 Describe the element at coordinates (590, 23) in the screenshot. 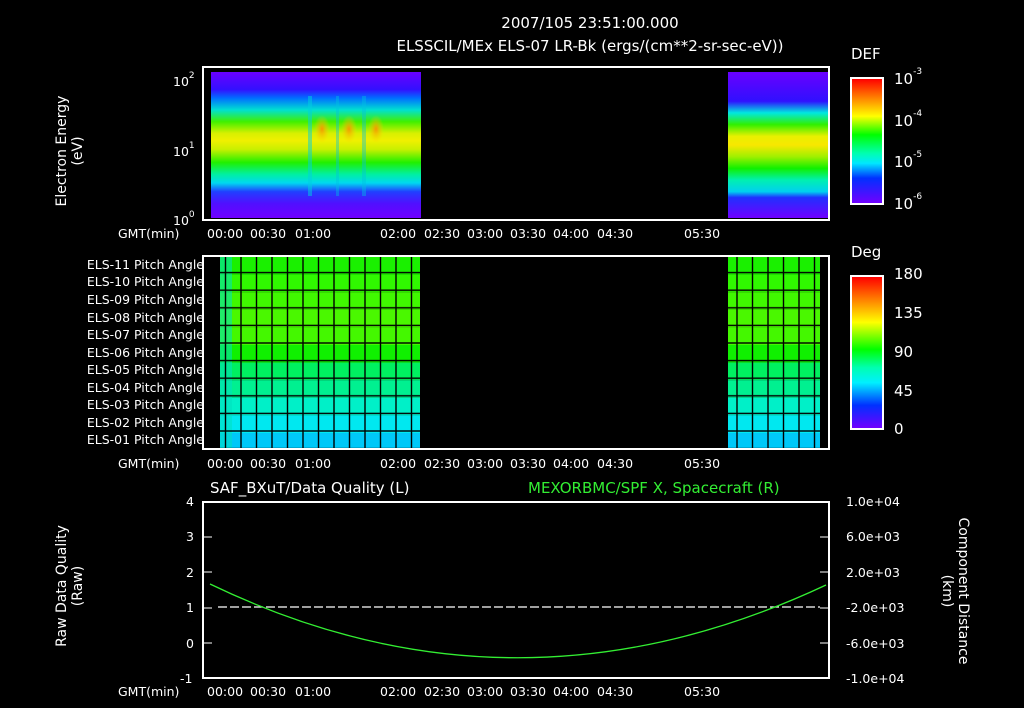

I see `plot-timestamp: 2007/105 23:51:00.000` at that location.